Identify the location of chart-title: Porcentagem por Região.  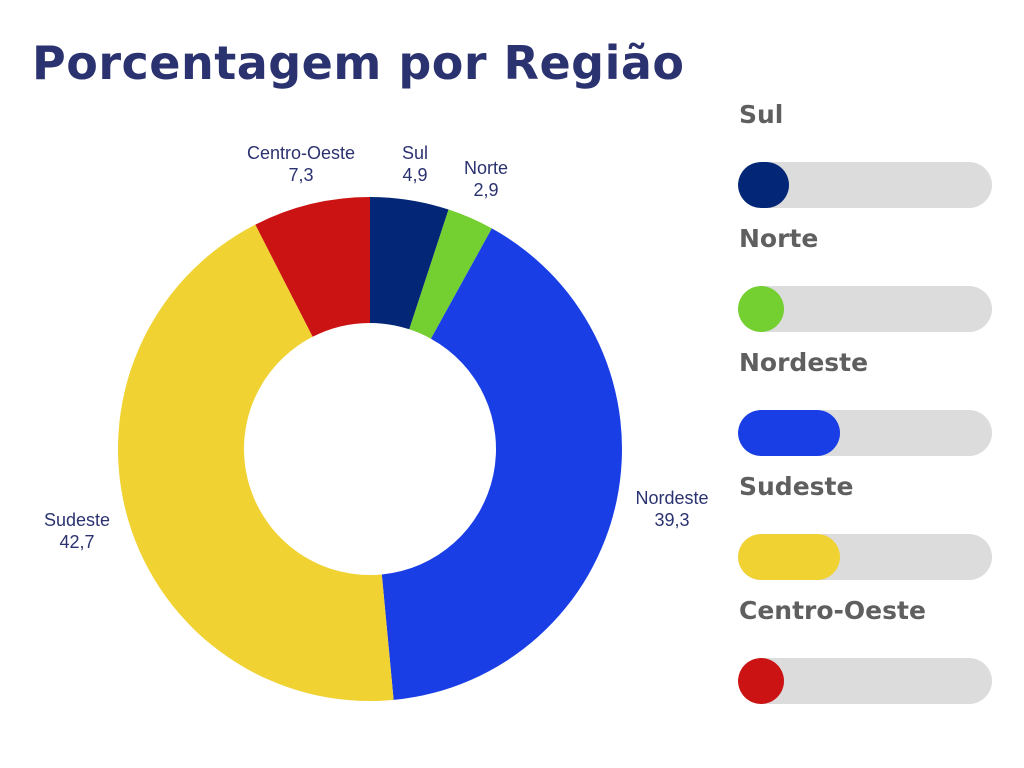
(358, 63).